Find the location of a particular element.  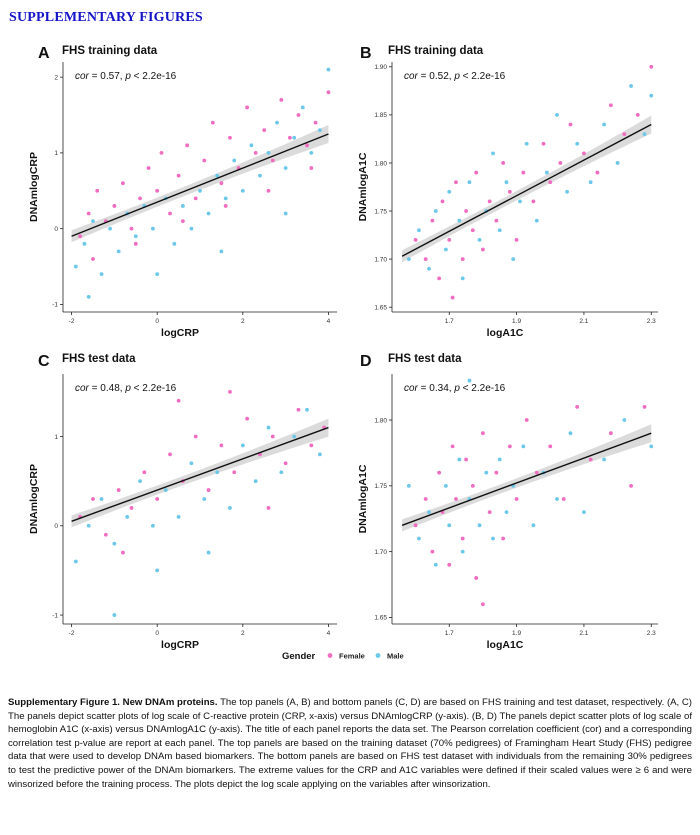

confidence-band-A is located at coordinates (200, 183).